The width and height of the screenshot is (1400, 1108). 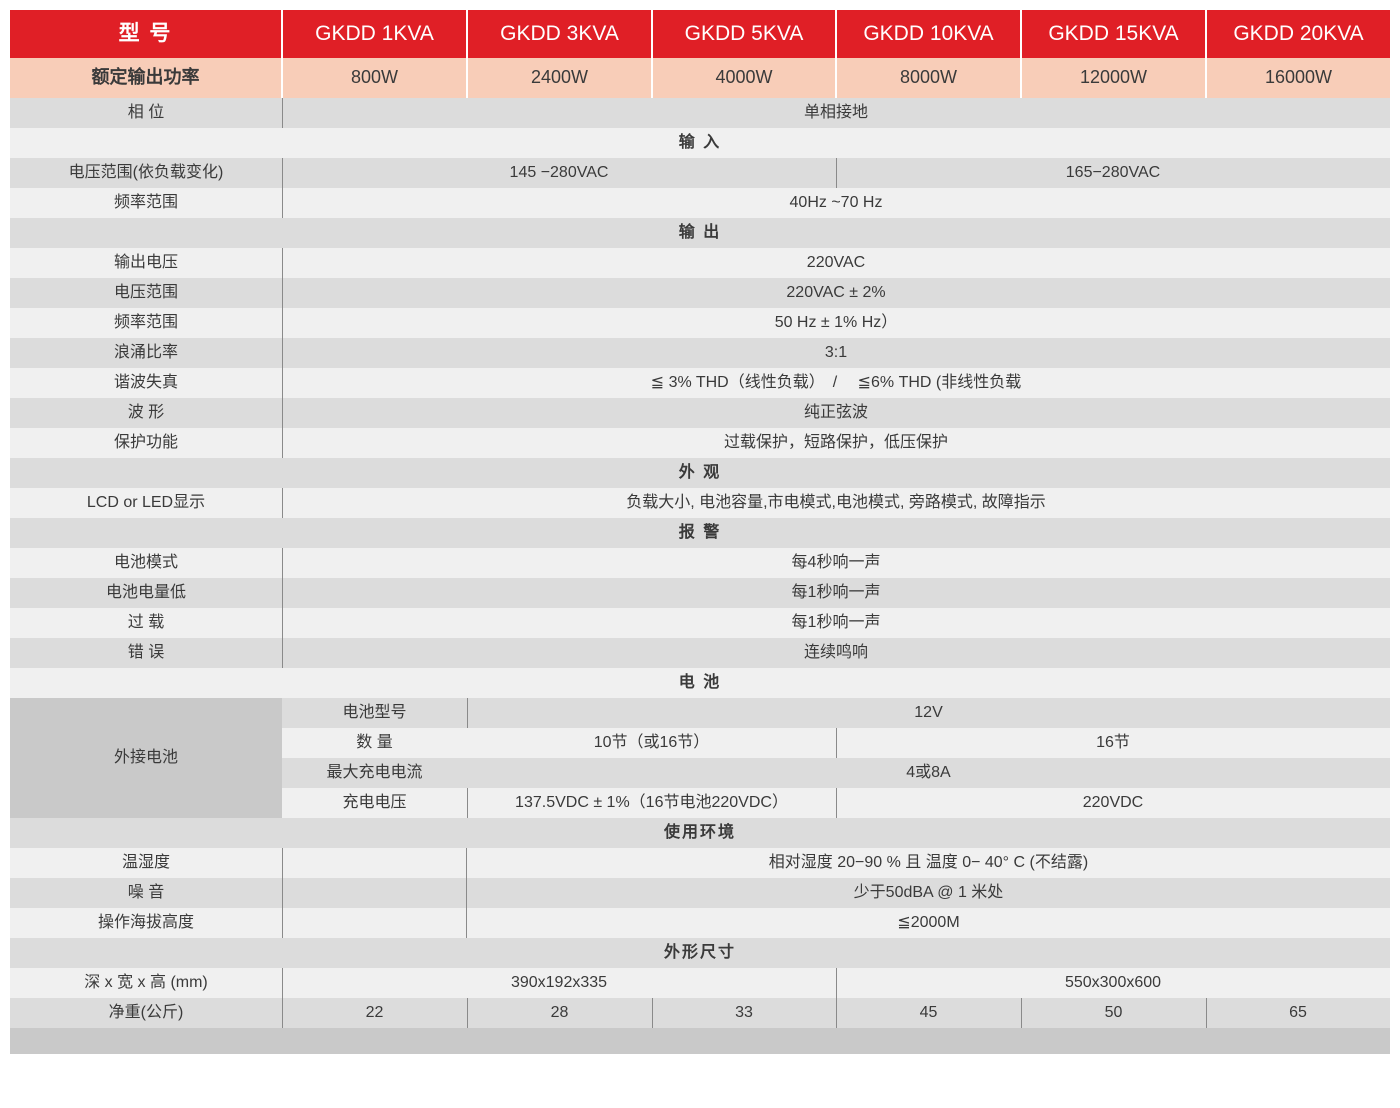 I want to click on section-battery-row: 电 池, so click(x=700, y=683).